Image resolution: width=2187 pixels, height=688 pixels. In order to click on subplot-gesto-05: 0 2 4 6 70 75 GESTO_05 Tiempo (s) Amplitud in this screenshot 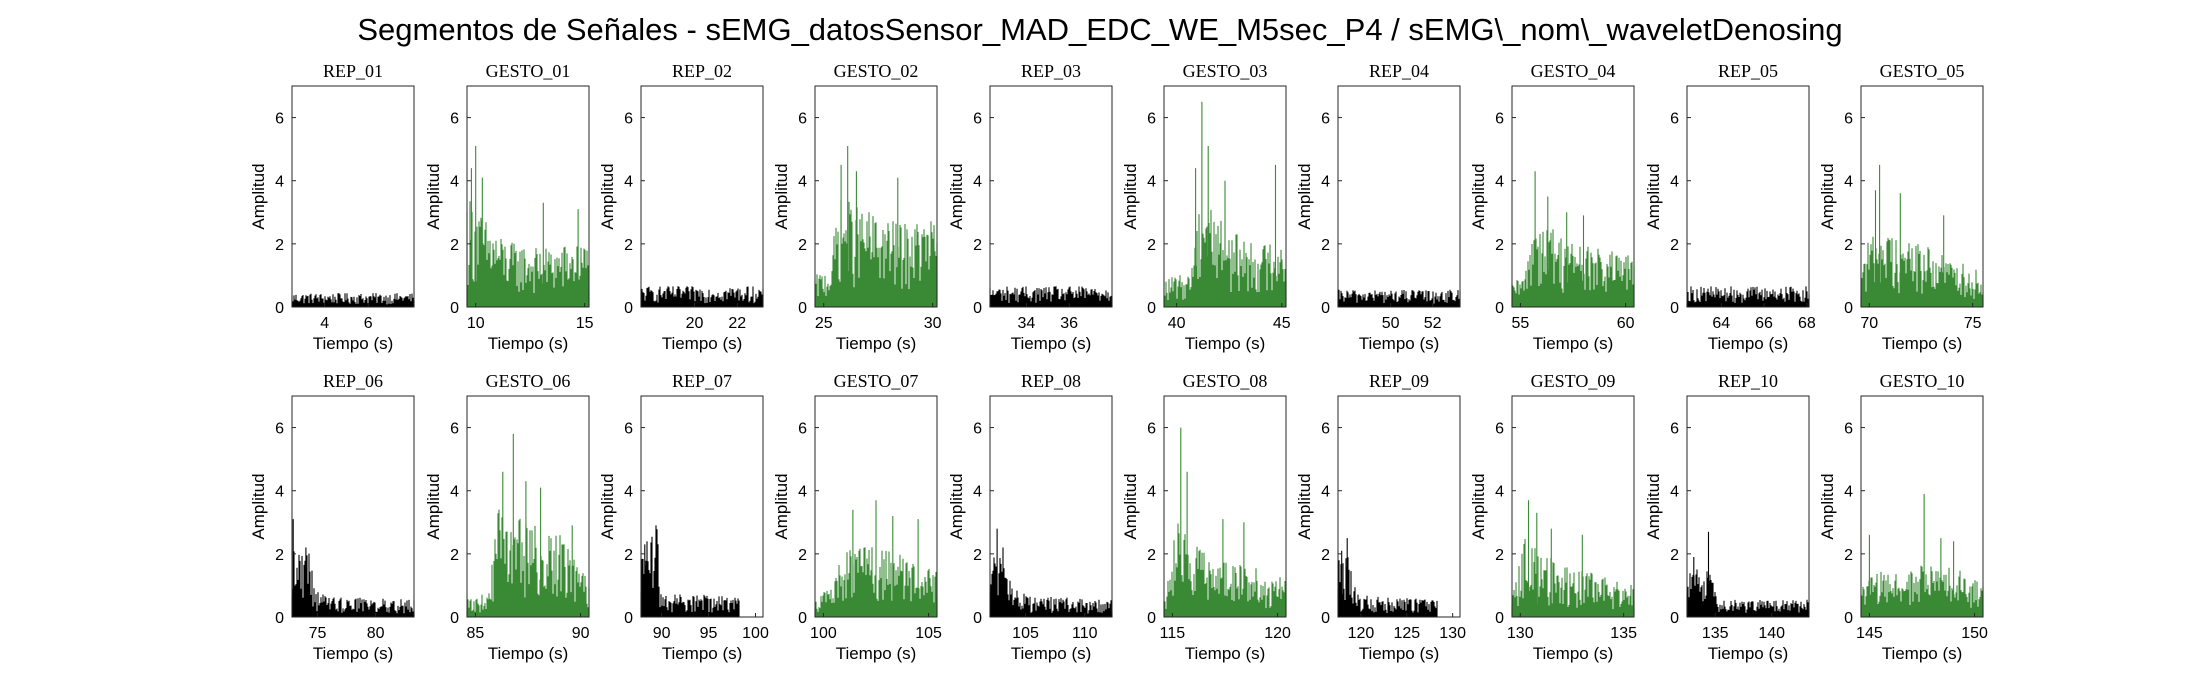, I will do `click(1901, 207)`.